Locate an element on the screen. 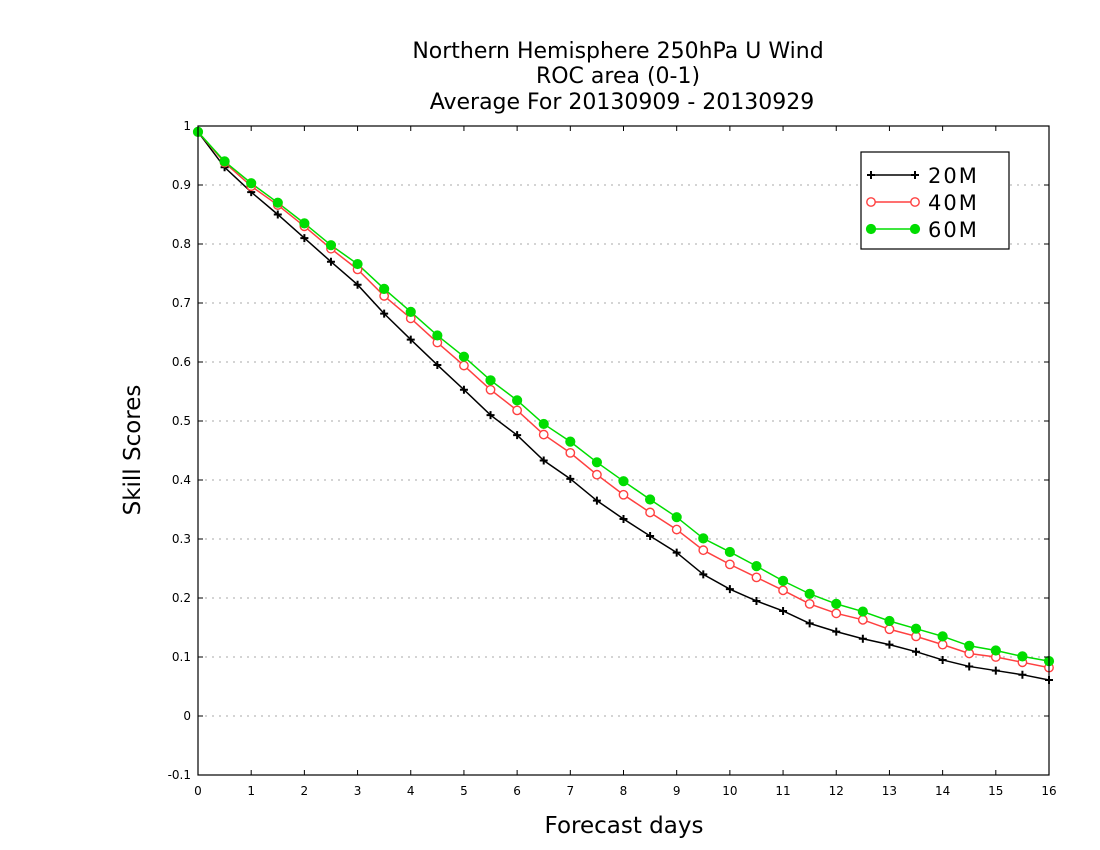  chart-title-line-3: Average For 20130909 - 20130929 is located at coordinates (622, 102).